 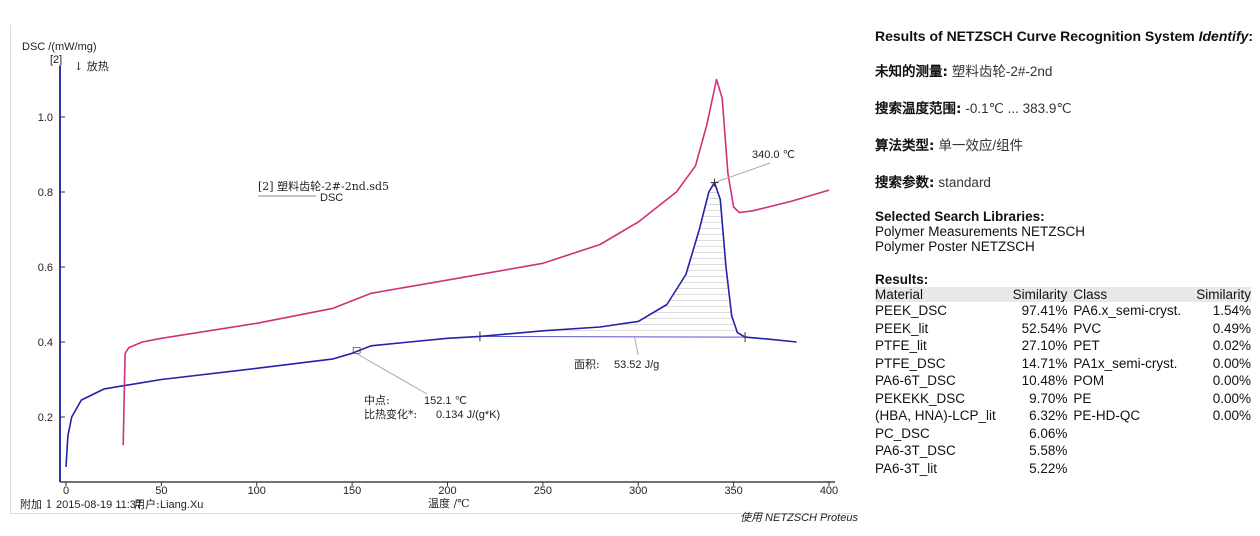 What do you see at coordinates (902, 433) in the screenshot?
I see `material: PC_DSC` at bounding box center [902, 433].